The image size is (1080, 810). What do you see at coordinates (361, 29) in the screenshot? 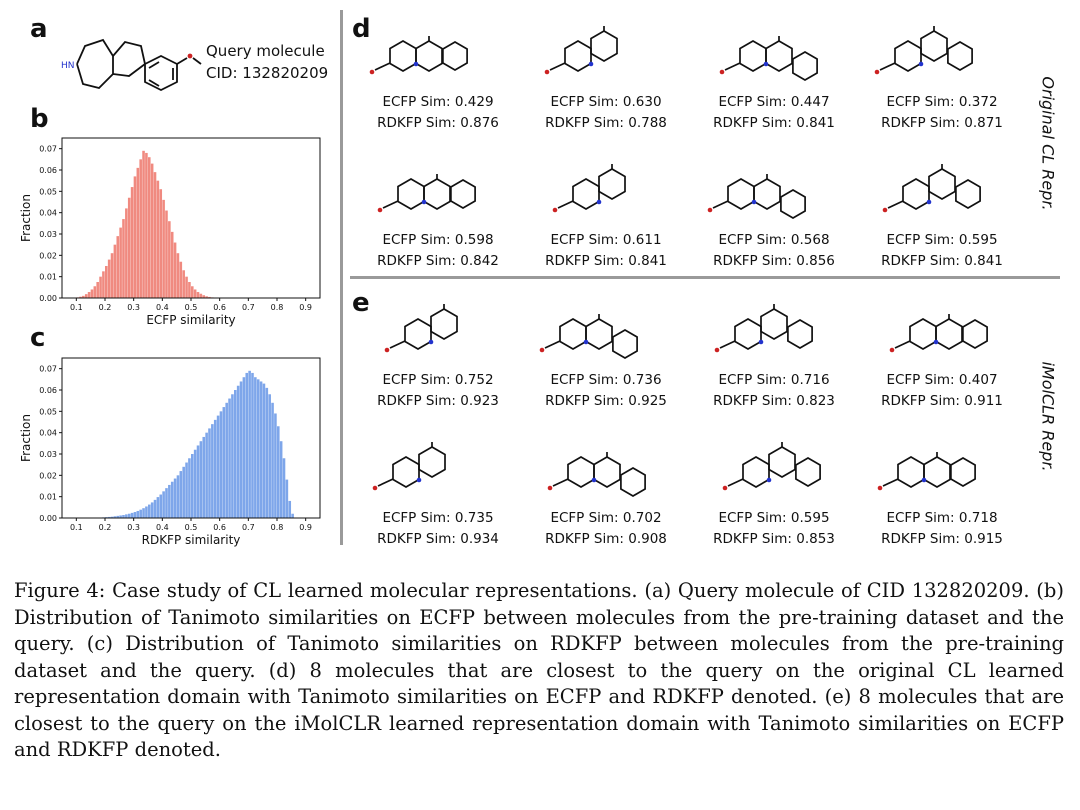
I see `panel-label-d: d` at bounding box center [361, 29].